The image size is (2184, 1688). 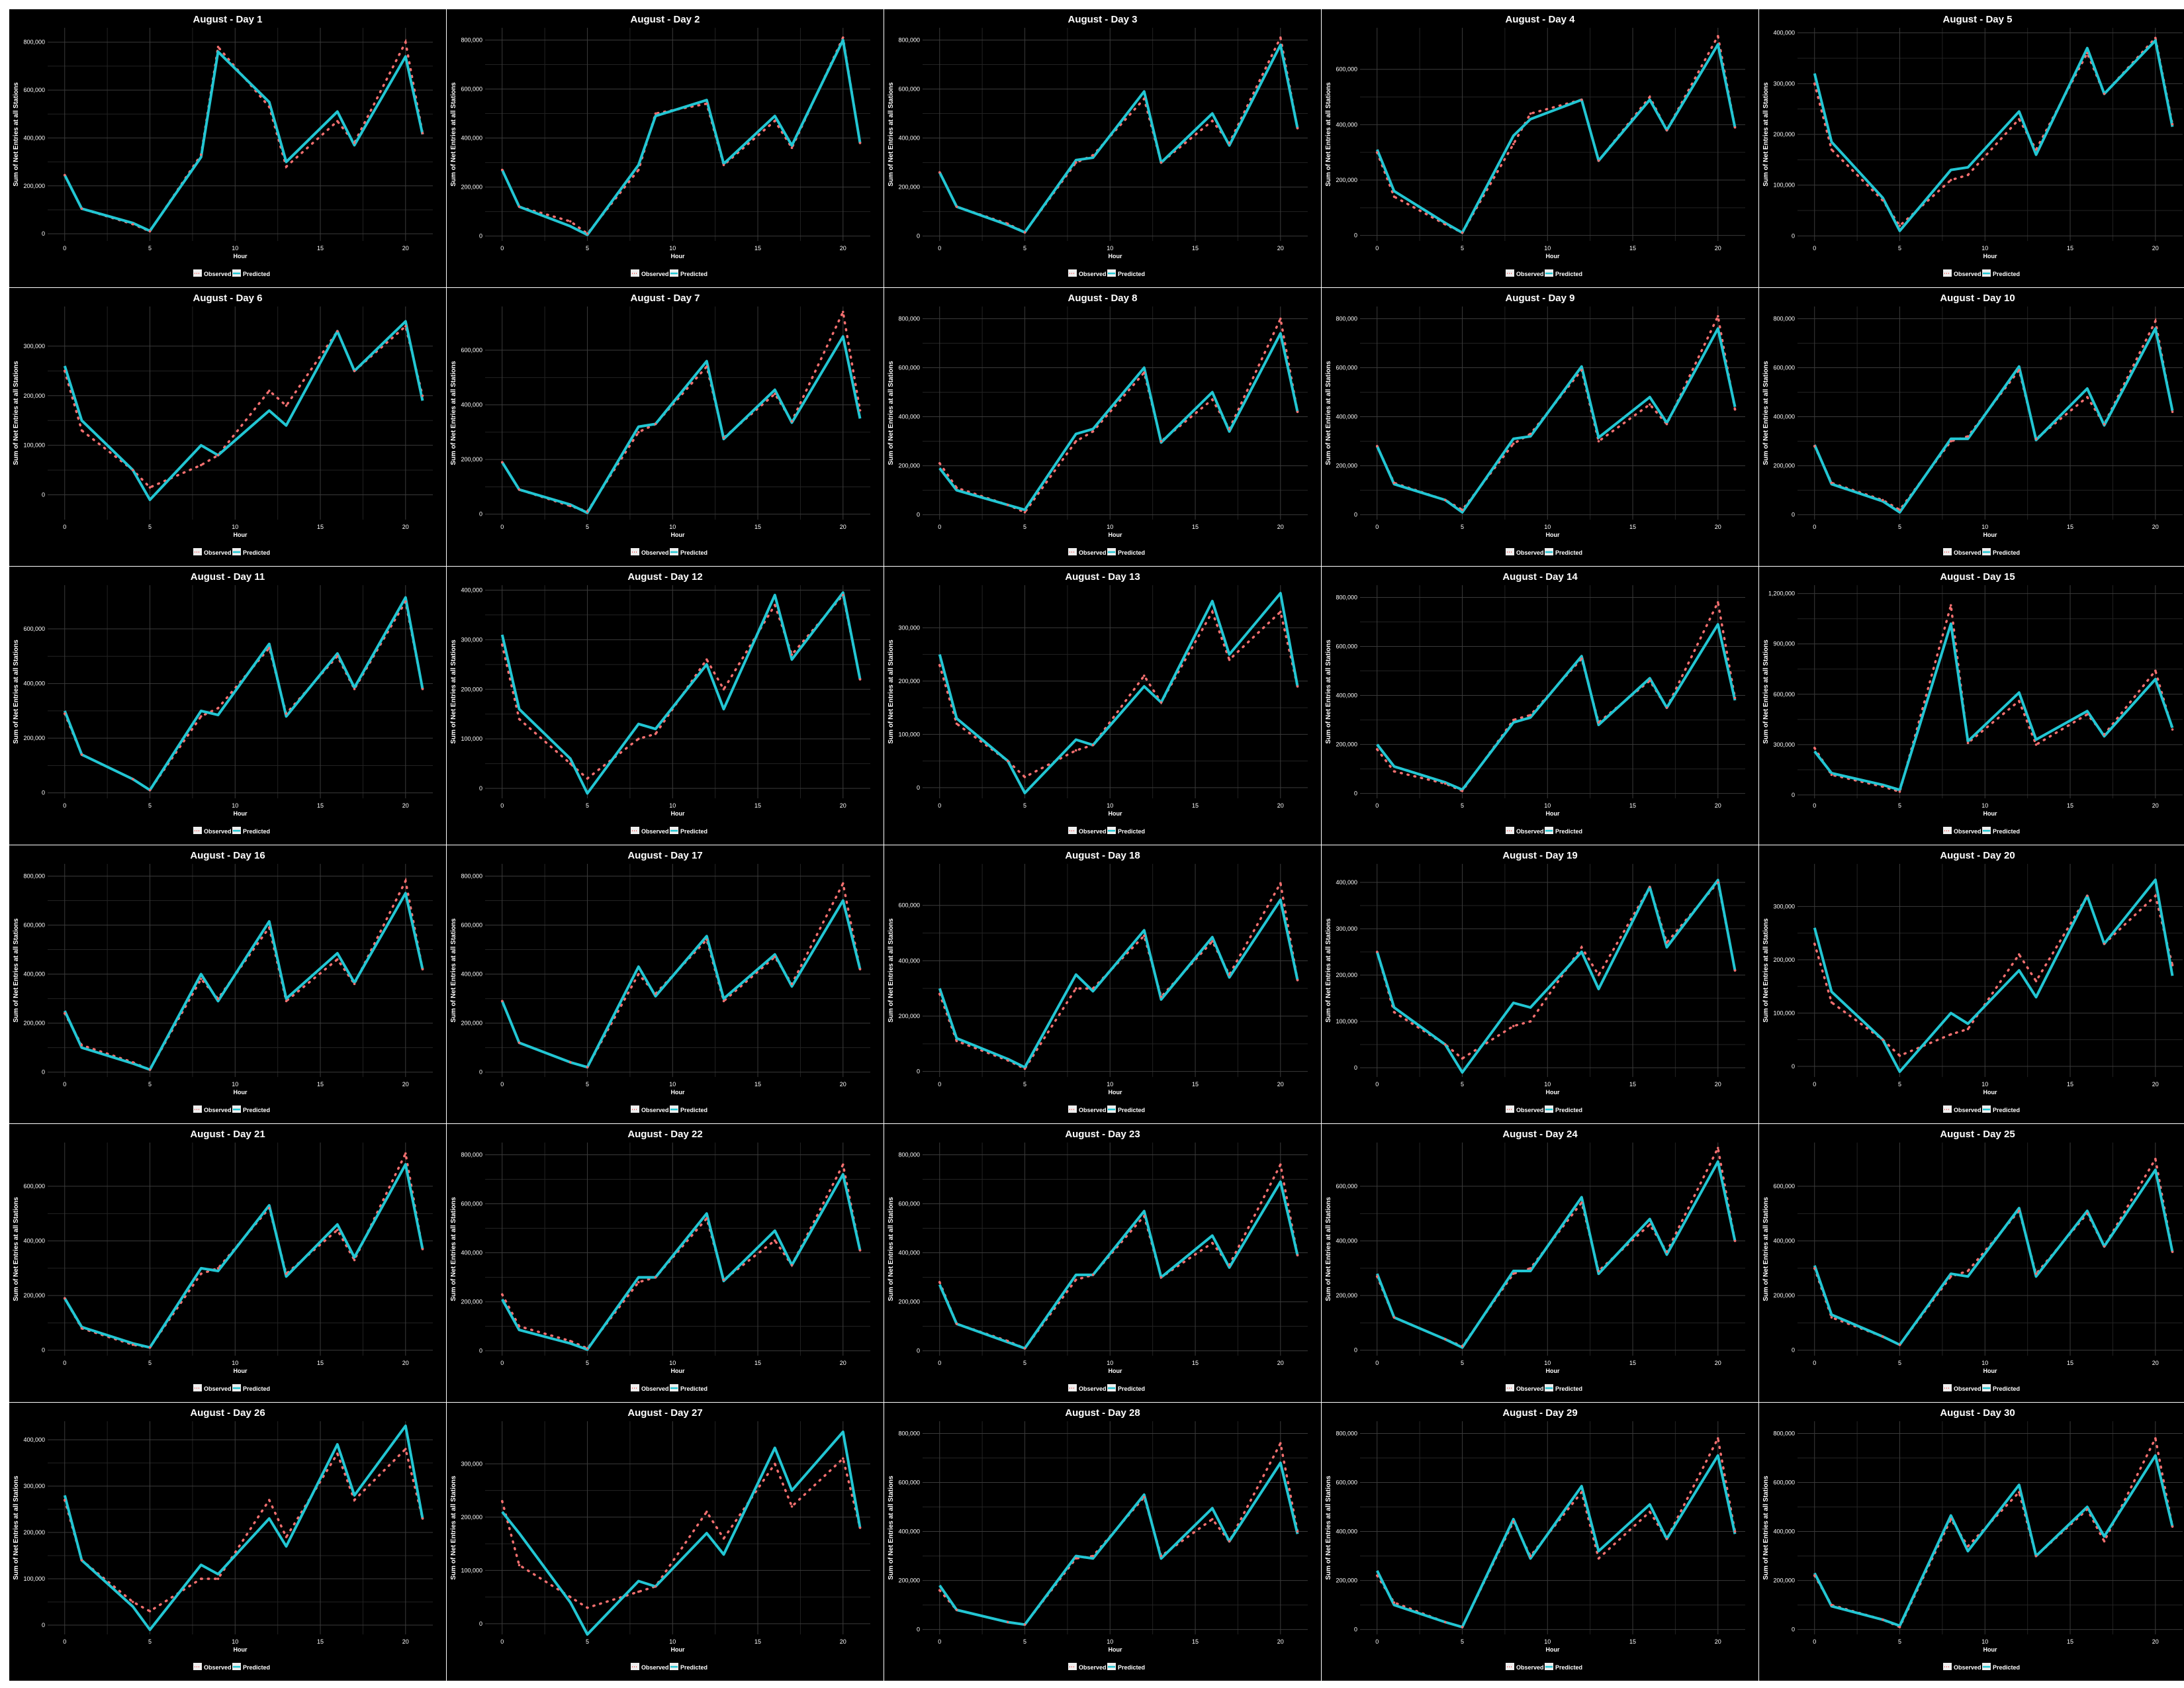 I want to click on y-tick-label: 300,000, so click(x=34, y=1486).